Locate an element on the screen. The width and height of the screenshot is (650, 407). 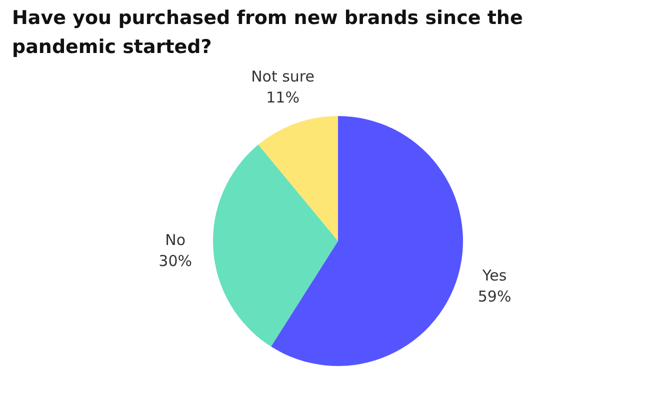
slice-label: Not sure is located at coordinates (283, 77).